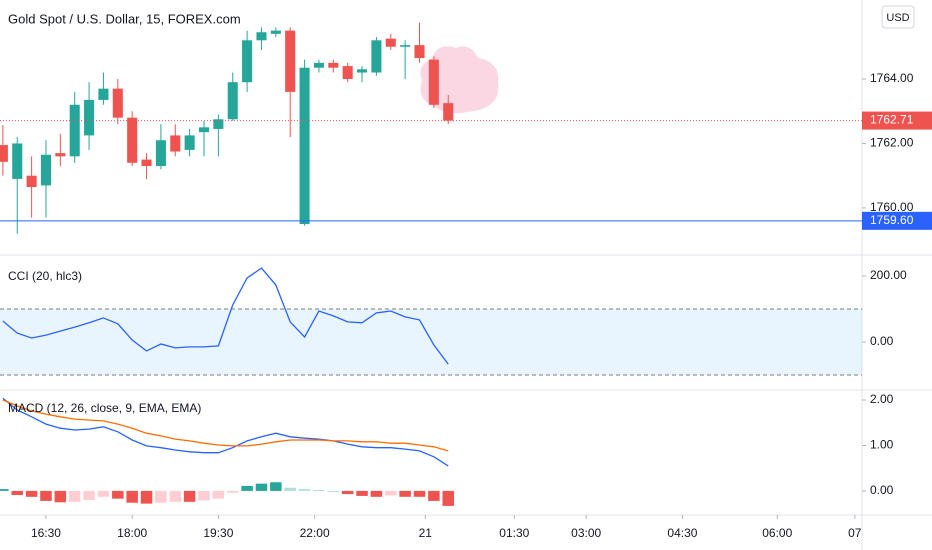  I want to click on x-tick-label: 06:00, so click(777, 533).